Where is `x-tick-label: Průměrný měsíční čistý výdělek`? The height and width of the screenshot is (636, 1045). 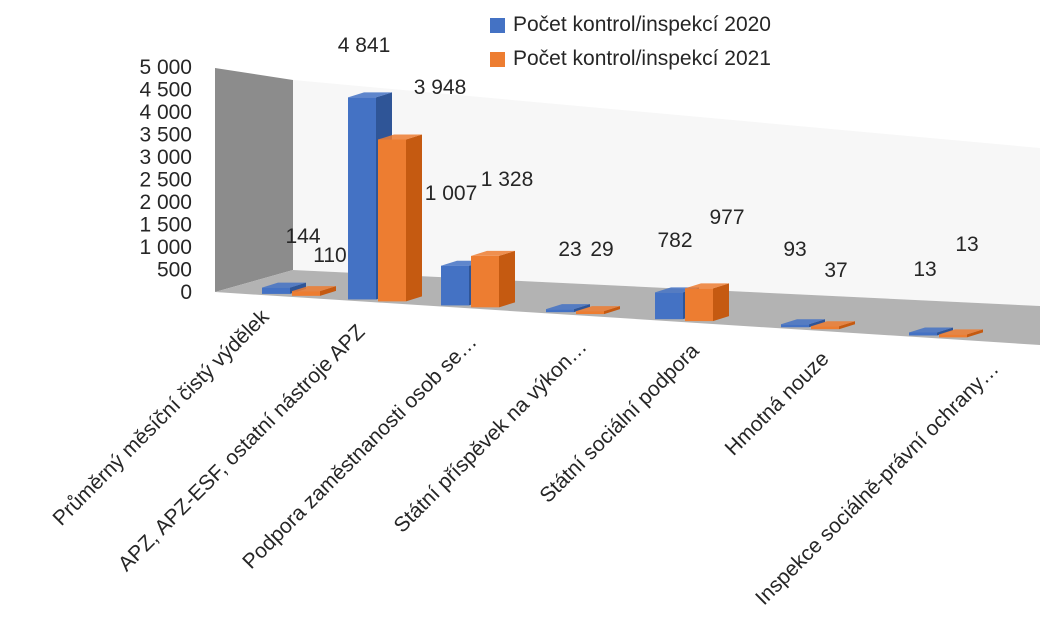
x-tick-label: Průměrný měsíční čistý výdělek is located at coordinates (160, 417).